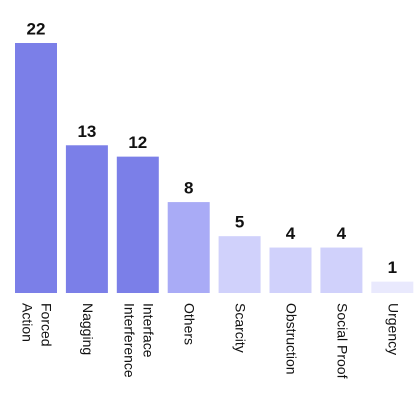 The image size is (418, 400). What do you see at coordinates (343, 341) in the screenshot?
I see `x-tick-label: Social Proof` at bounding box center [343, 341].